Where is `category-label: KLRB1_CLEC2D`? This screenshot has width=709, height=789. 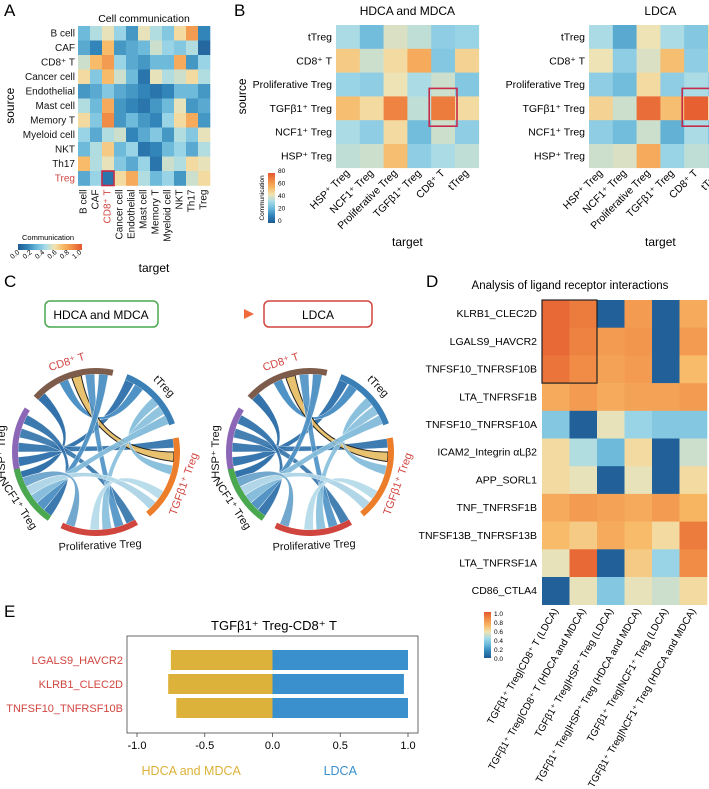 category-label: KLRB1_CLEC2D is located at coordinates (81, 685).